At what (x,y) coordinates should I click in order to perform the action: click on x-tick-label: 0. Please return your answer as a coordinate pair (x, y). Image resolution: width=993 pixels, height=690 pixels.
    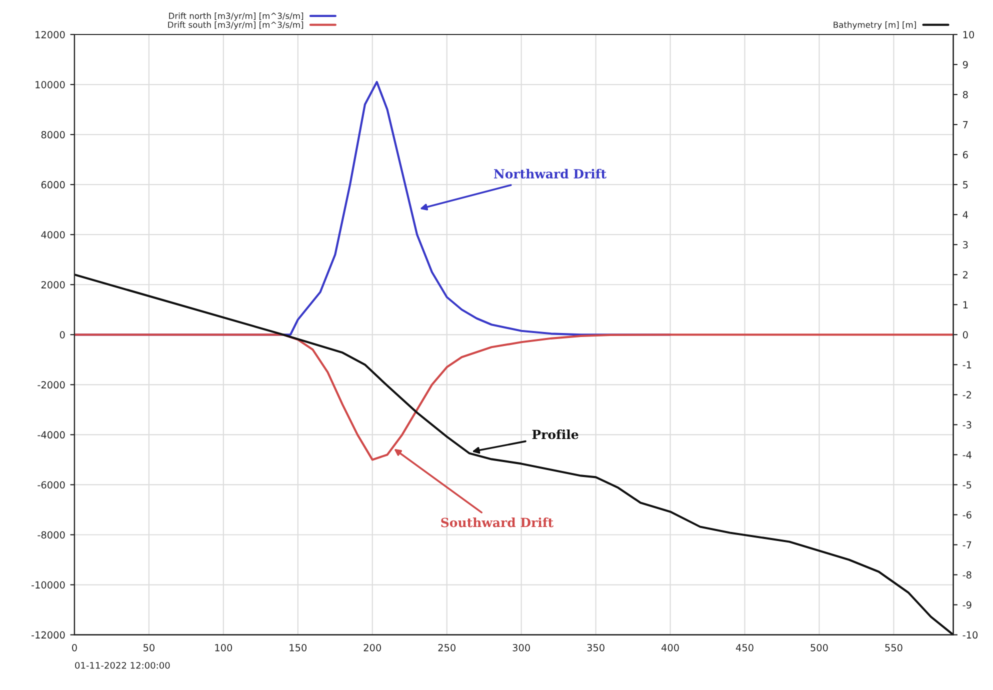
    Looking at the image, I should click on (74, 648).